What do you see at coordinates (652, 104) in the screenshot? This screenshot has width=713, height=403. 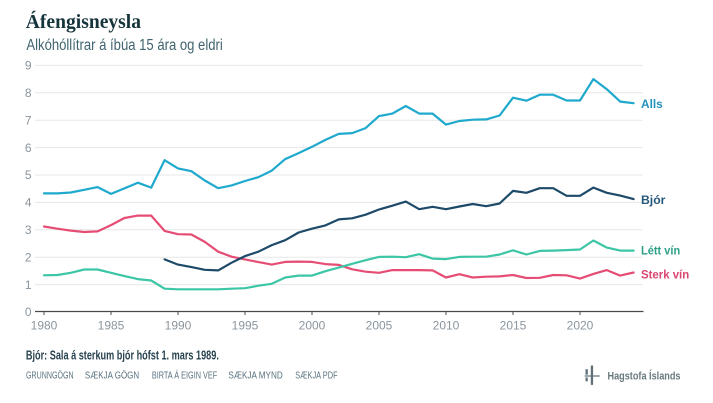 I see `svg-text: Alls` at bounding box center [652, 104].